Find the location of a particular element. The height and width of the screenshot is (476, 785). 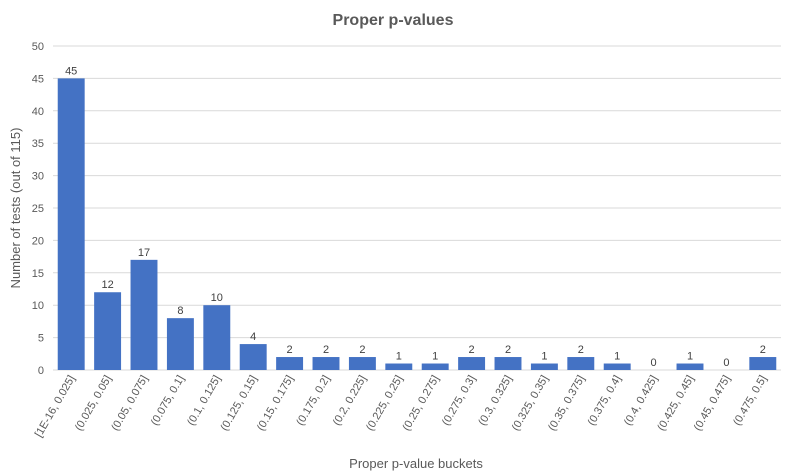

data-label: 8 is located at coordinates (180, 311).